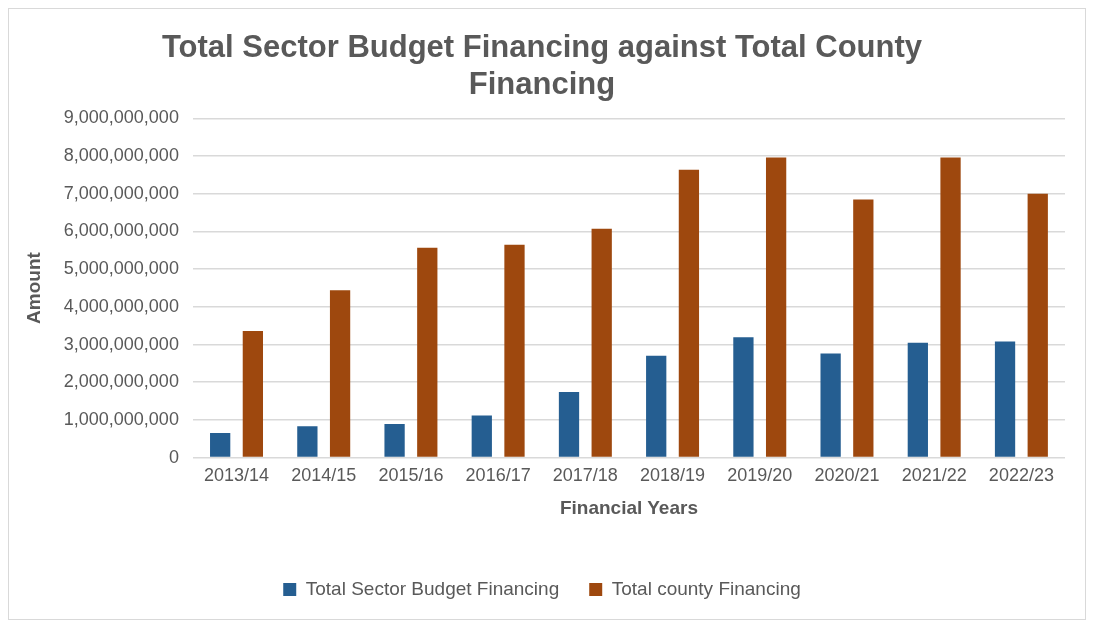 This screenshot has width=1094, height=628. What do you see at coordinates (121, 381) in the screenshot?
I see `y-tick-label: 2,000,000,000` at bounding box center [121, 381].